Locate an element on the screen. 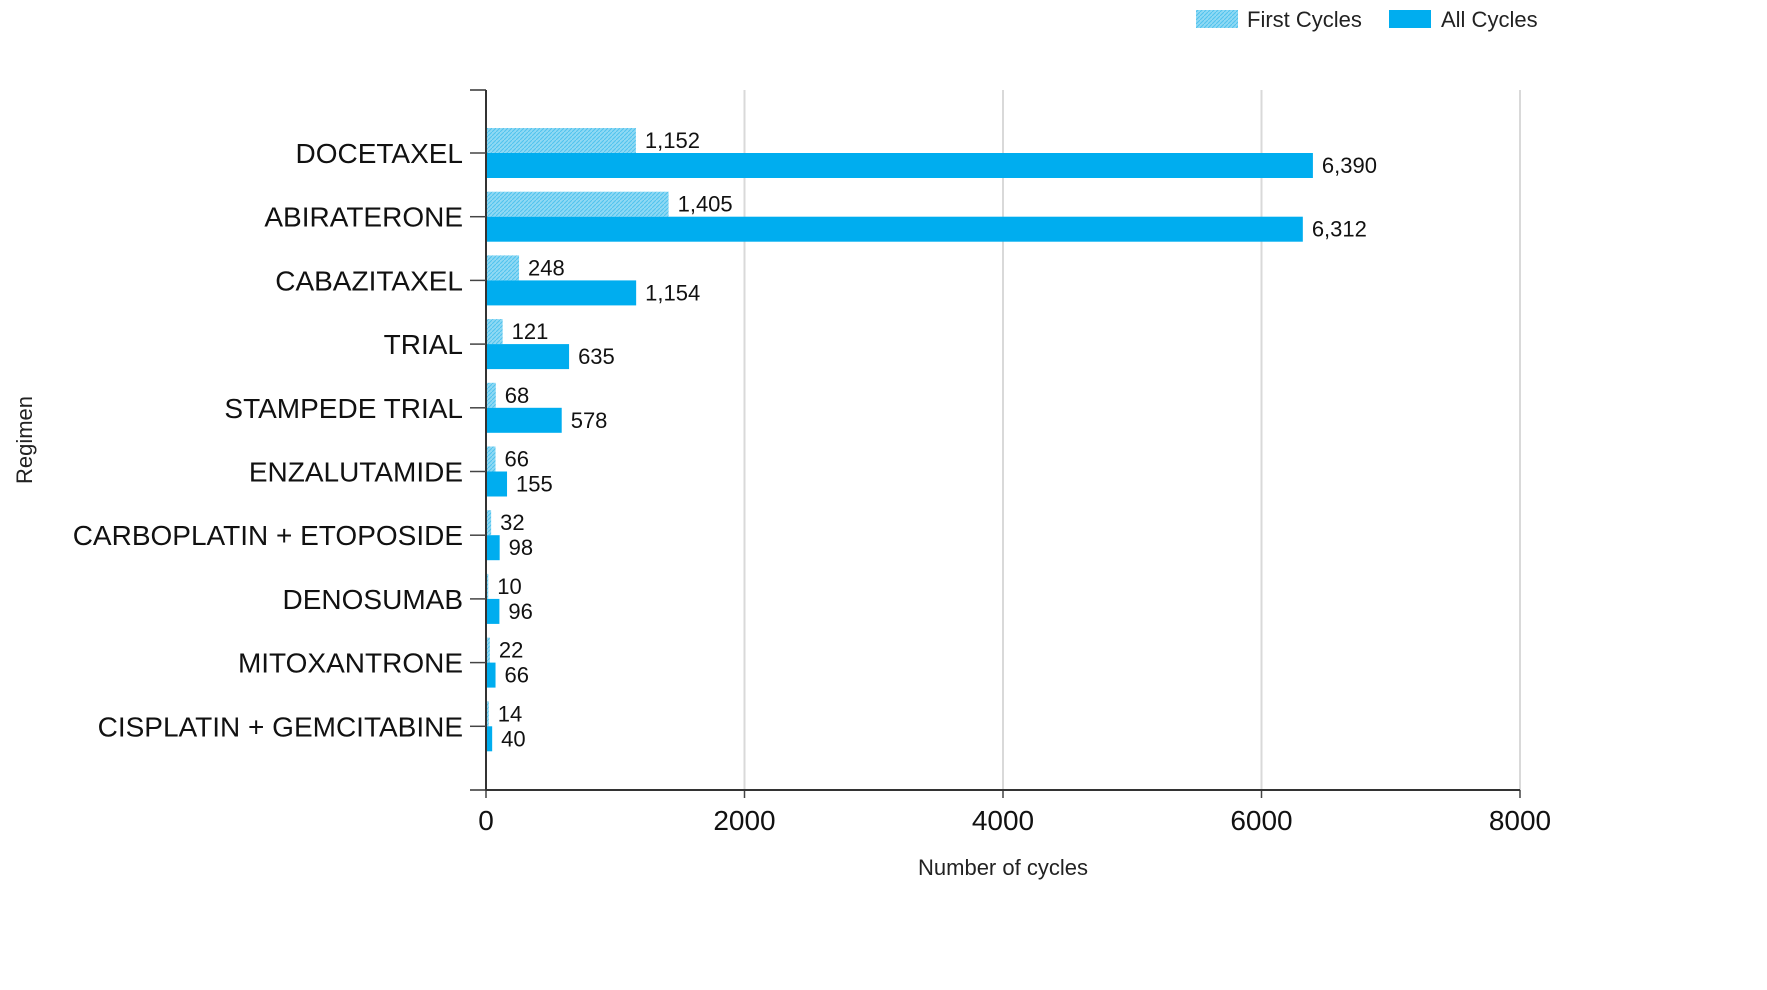 This screenshot has width=1767, height=990. category-label-enzalutamide: ENZALUTAMIDE is located at coordinates (356, 472).